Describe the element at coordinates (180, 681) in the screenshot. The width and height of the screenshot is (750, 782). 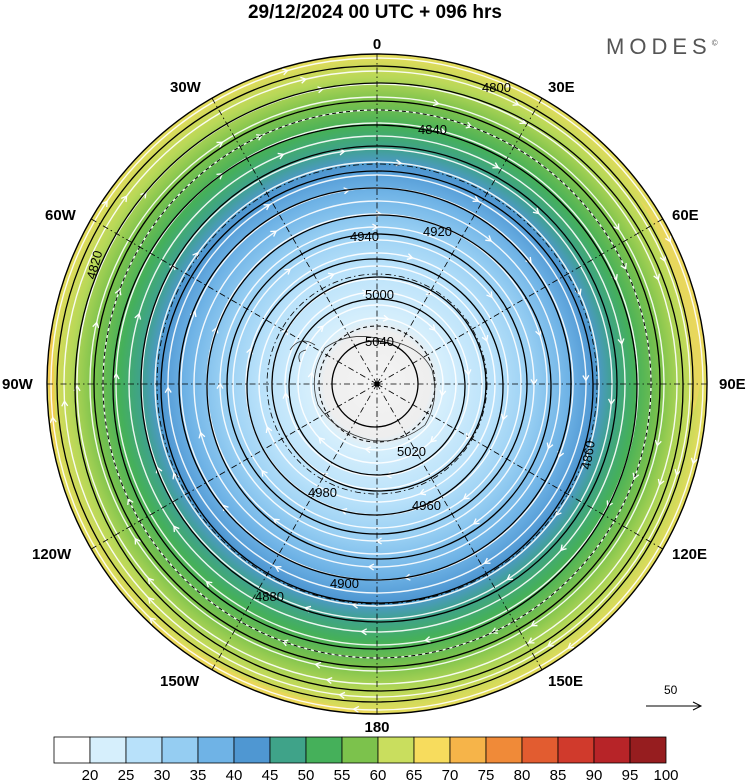
I see `lon-label-150w: 150W` at that location.